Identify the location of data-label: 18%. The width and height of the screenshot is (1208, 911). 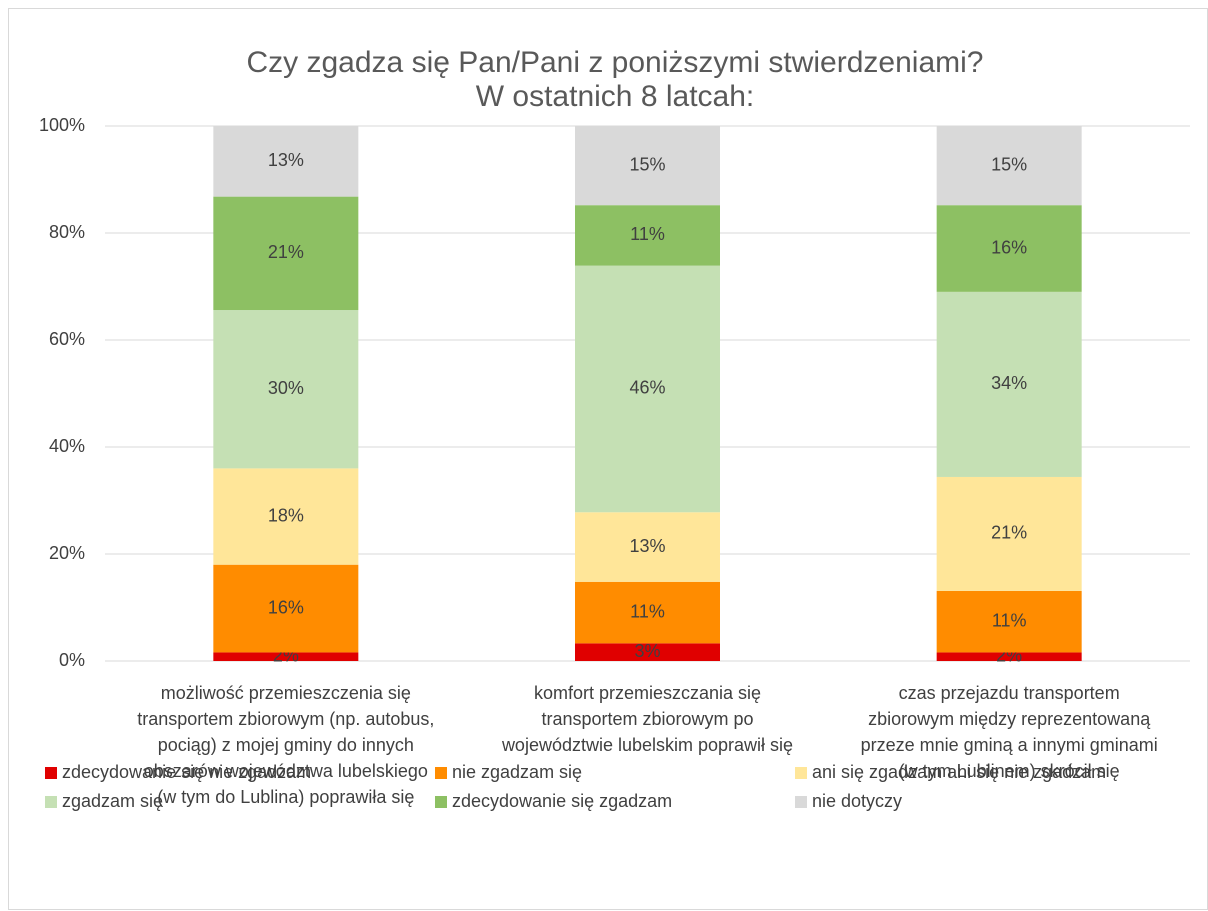
(286, 515).